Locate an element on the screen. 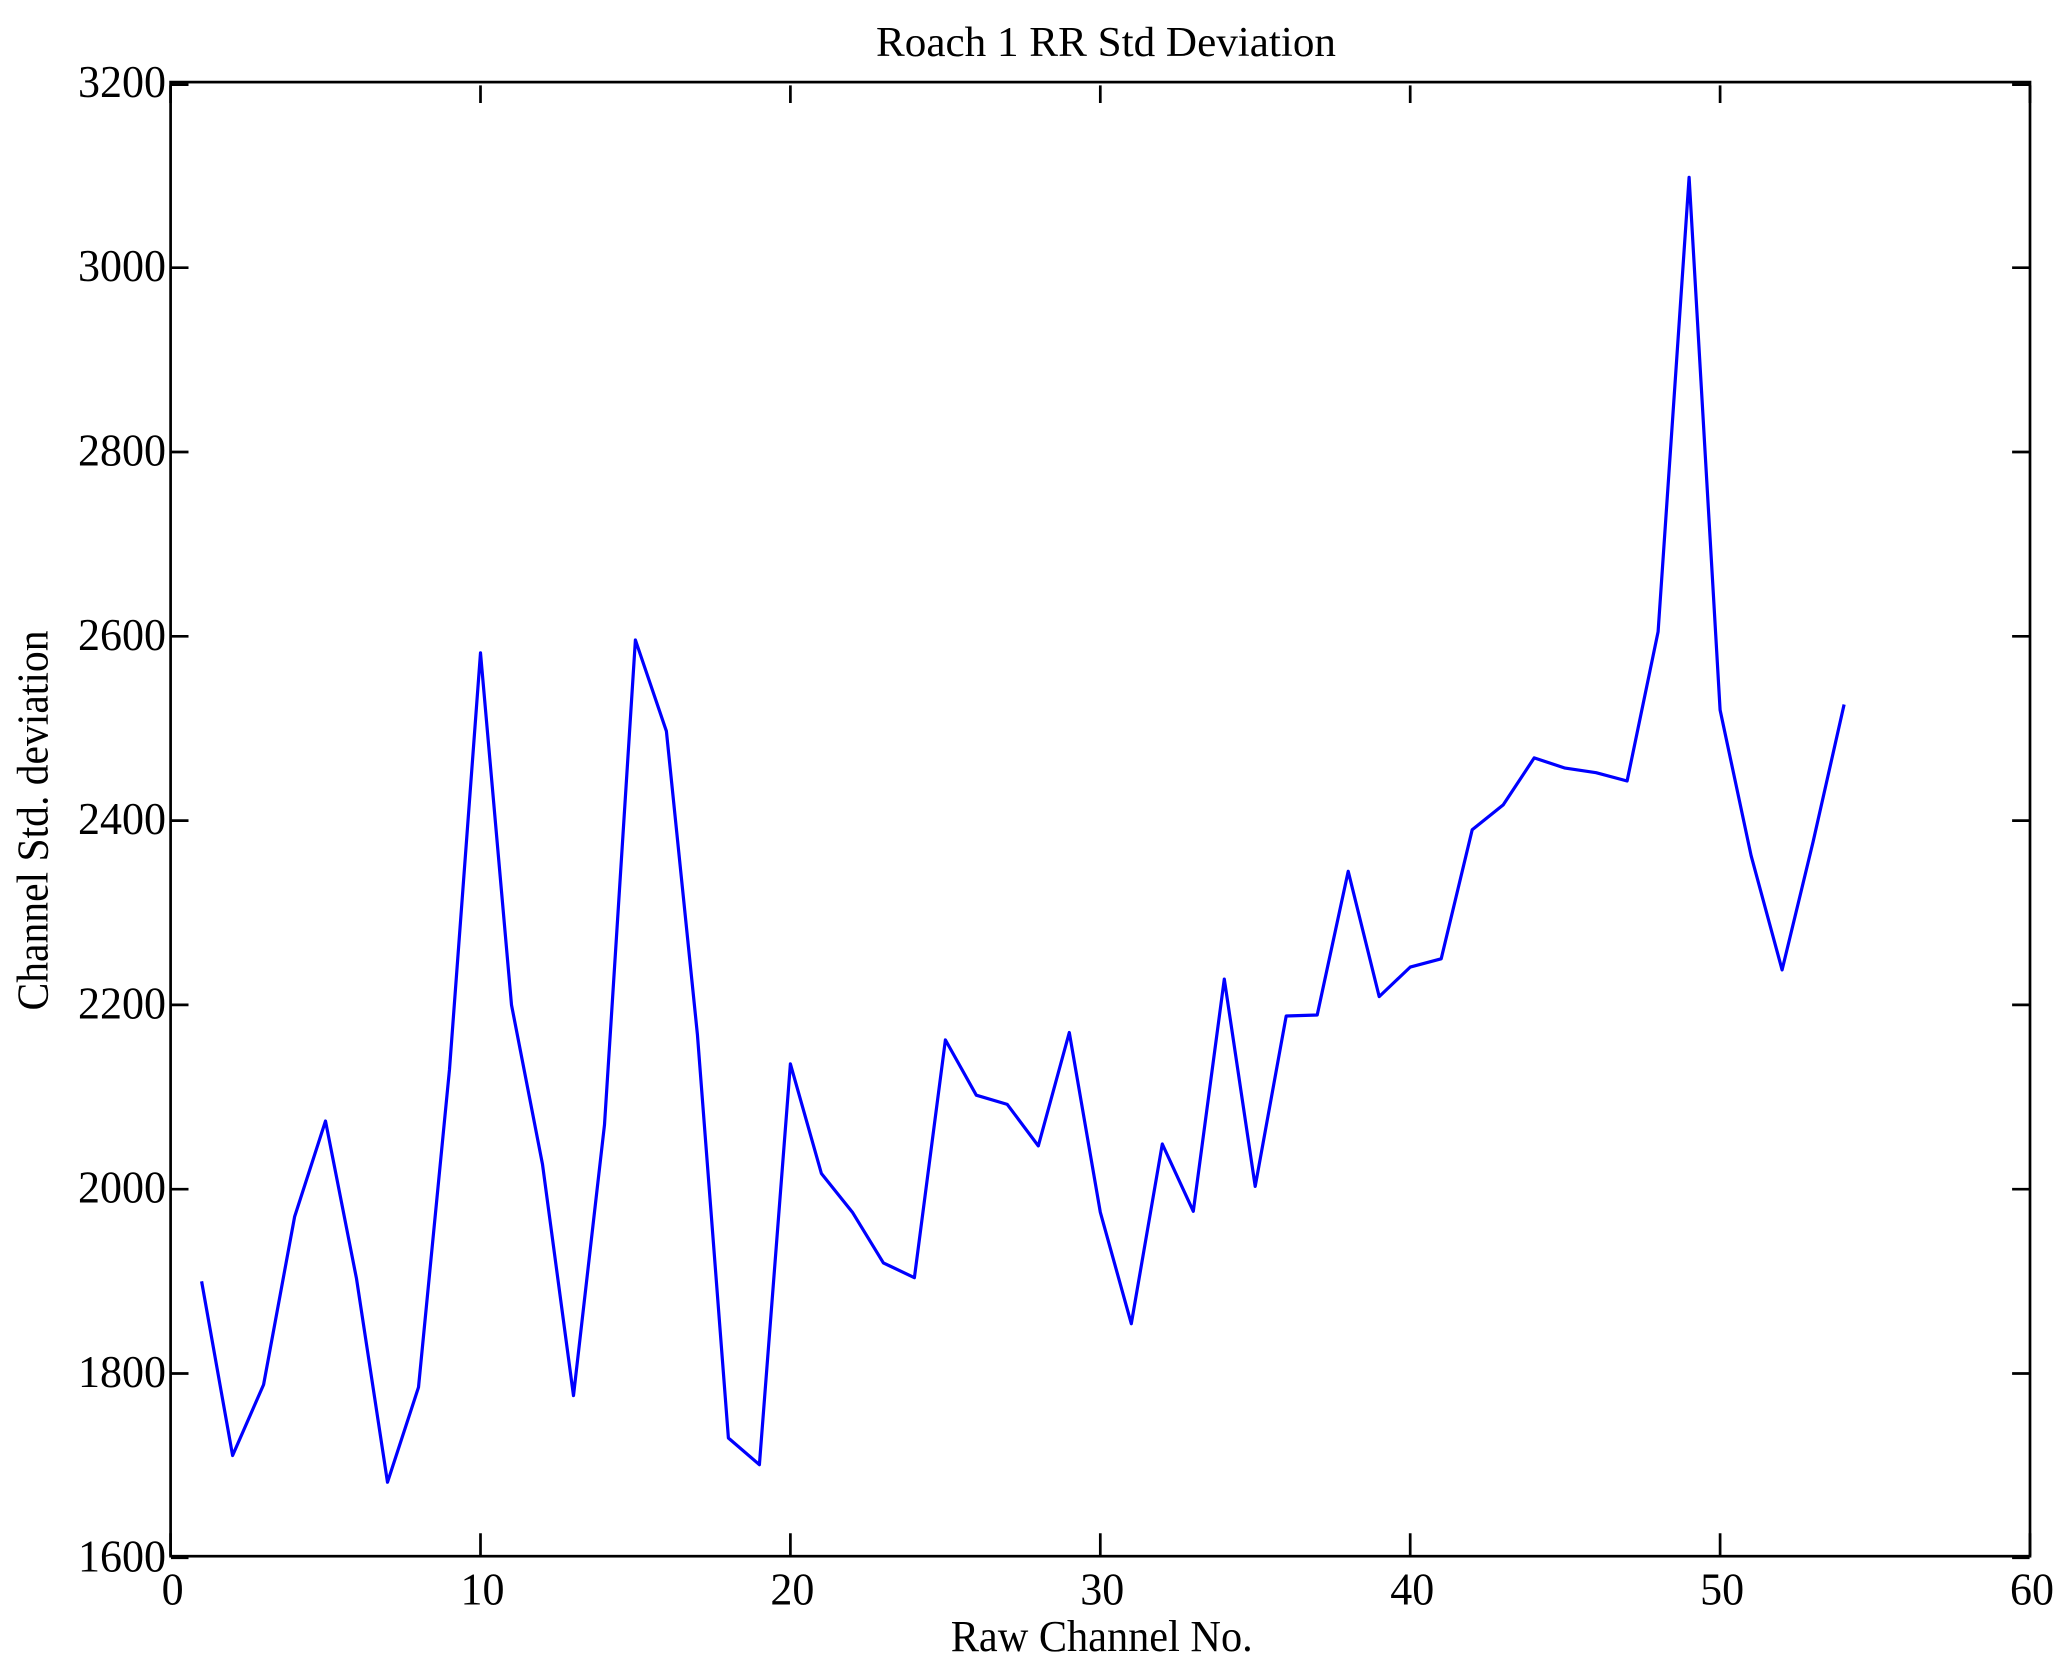 This screenshot has height=1671, width=2067. svg-text: 20 is located at coordinates (792, 1589).